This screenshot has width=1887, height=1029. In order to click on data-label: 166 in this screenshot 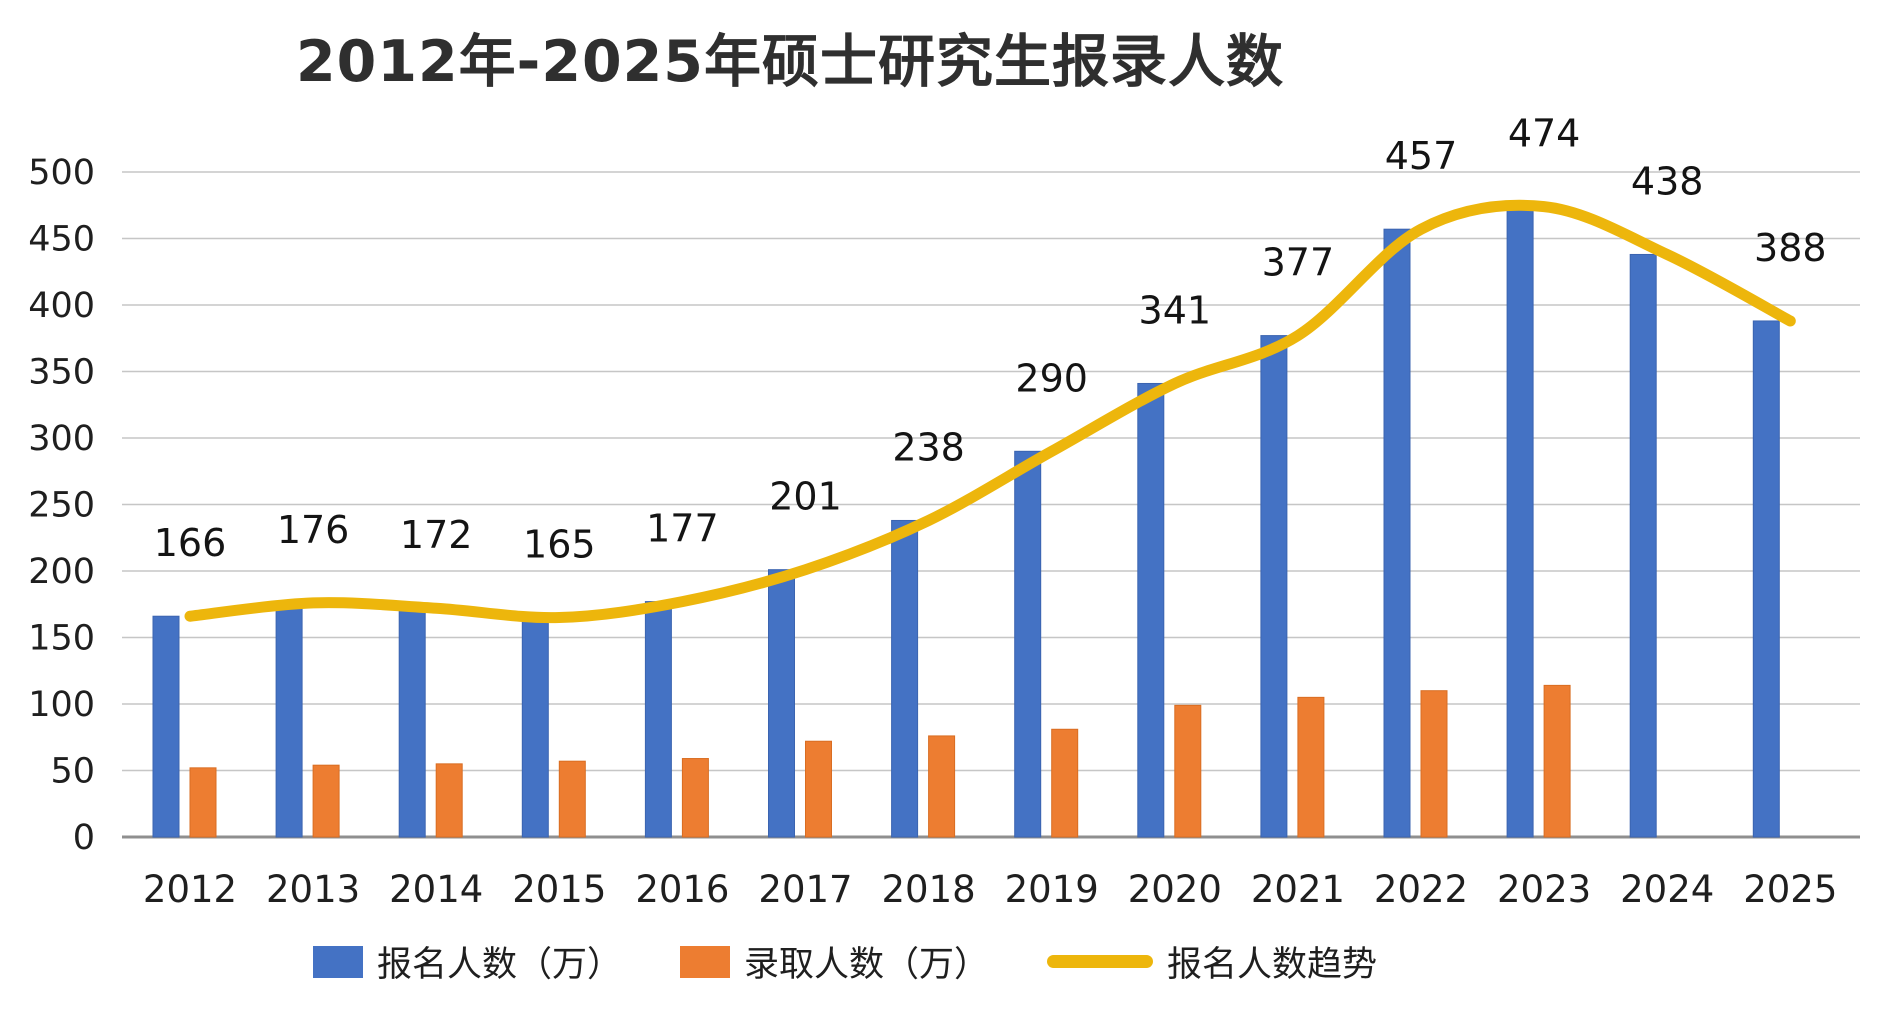, I will do `click(190, 543)`.